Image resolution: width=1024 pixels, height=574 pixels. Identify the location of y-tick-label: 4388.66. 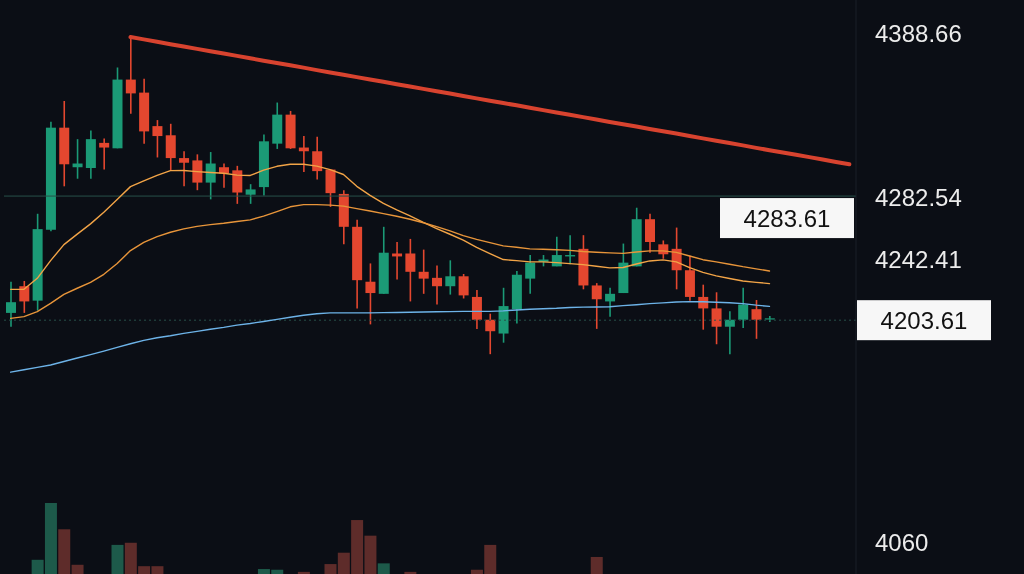
(918, 33).